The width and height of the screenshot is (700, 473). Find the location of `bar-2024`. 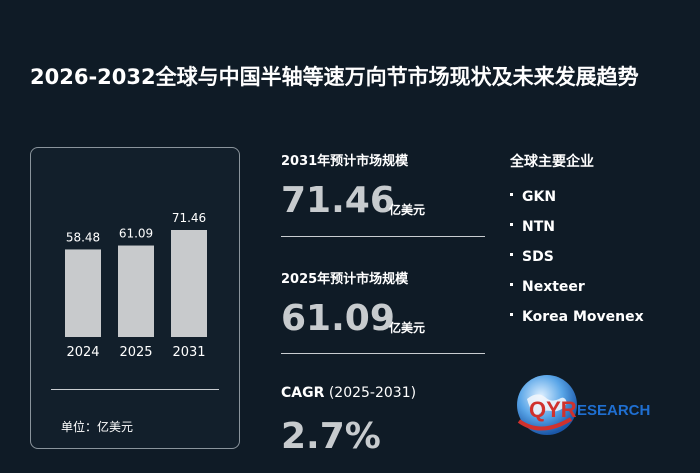

bar-2024 is located at coordinates (83, 293).